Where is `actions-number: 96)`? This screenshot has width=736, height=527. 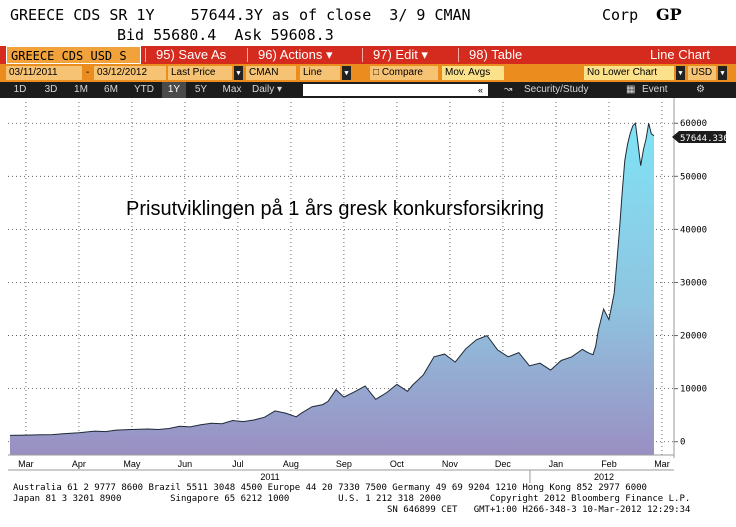 actions-number: 96) is located at coordinates (267, 54).